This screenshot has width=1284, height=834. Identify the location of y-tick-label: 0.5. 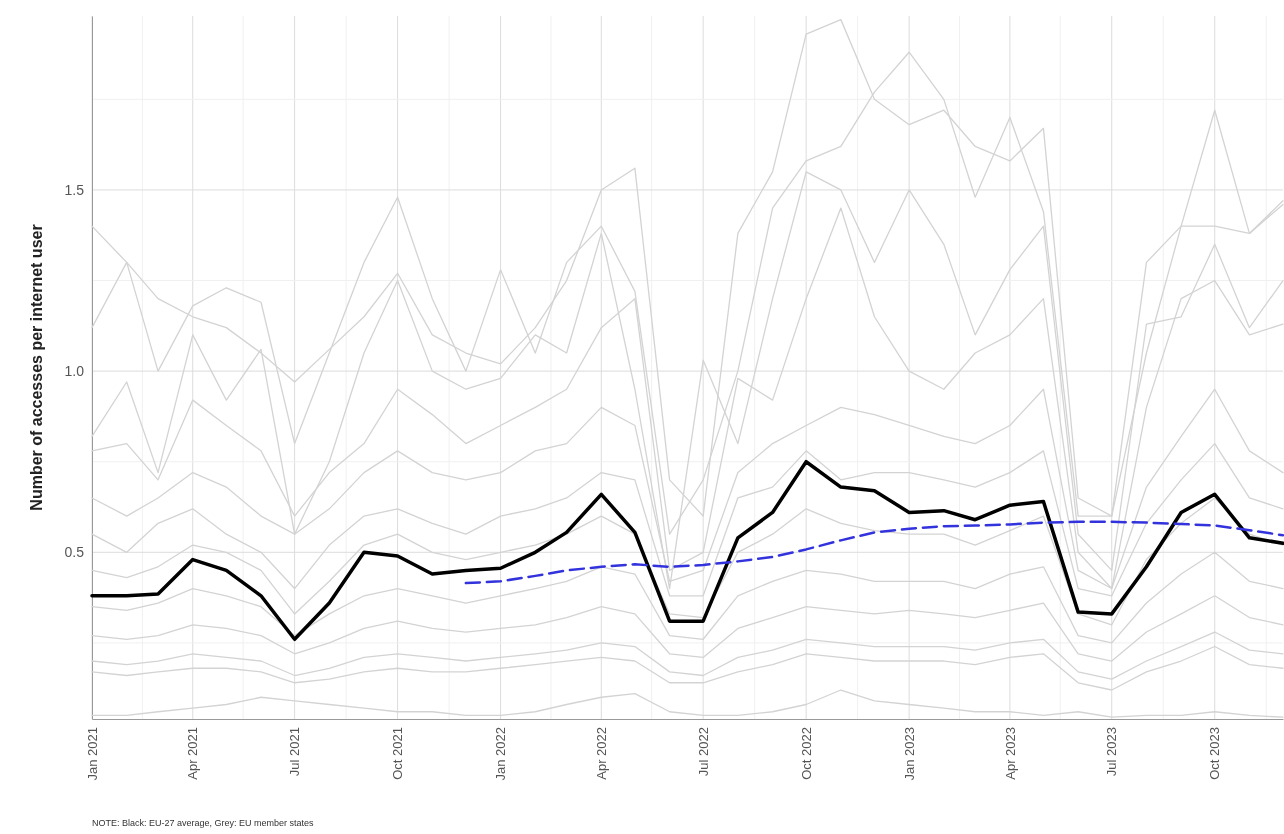
(74, 552).